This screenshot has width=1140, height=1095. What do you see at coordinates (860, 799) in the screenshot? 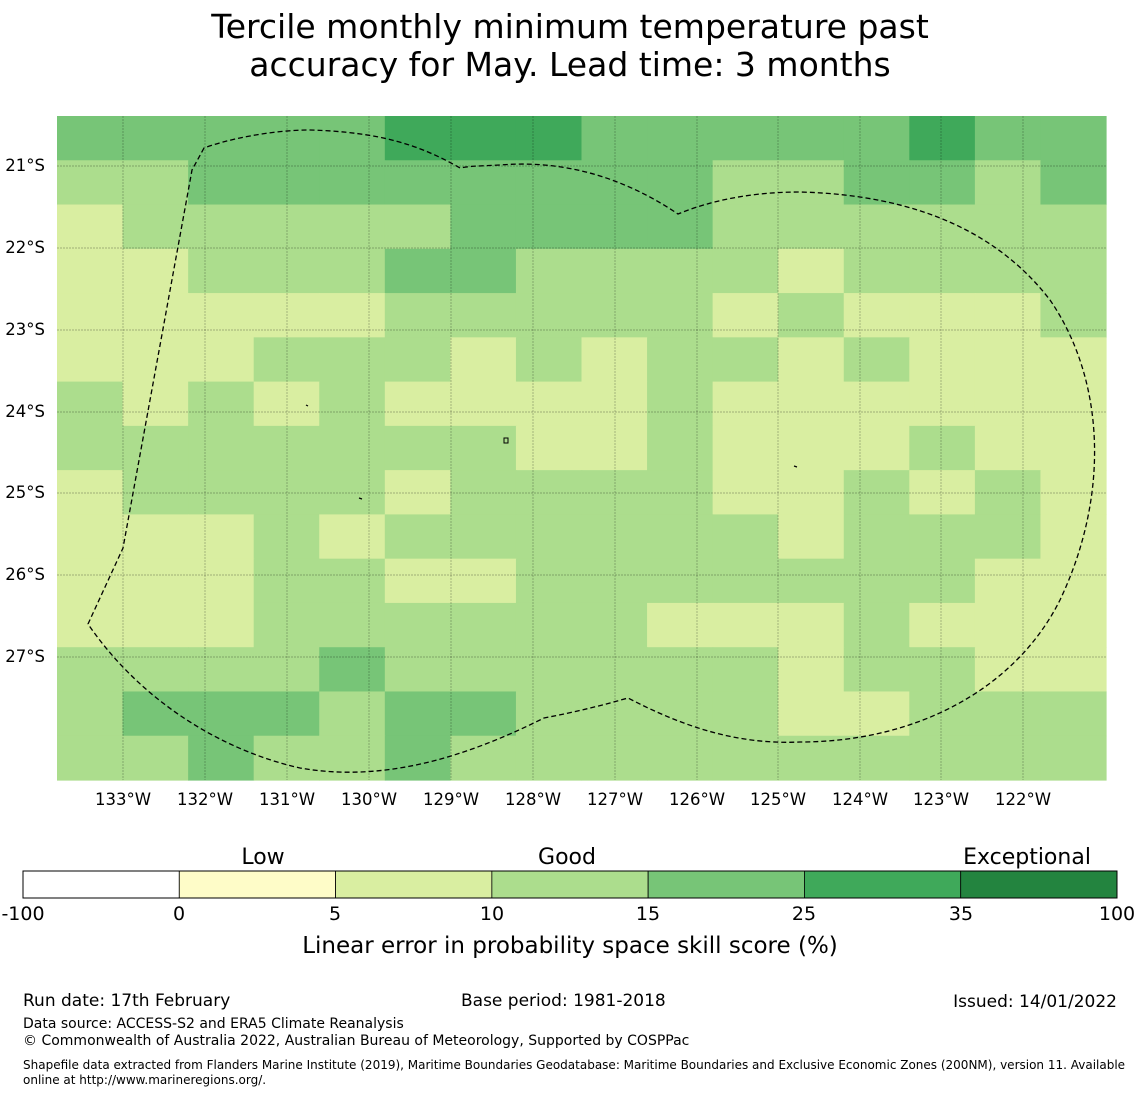
I see `lon-tick-label: 124°W` at bounding box center [860, 799].